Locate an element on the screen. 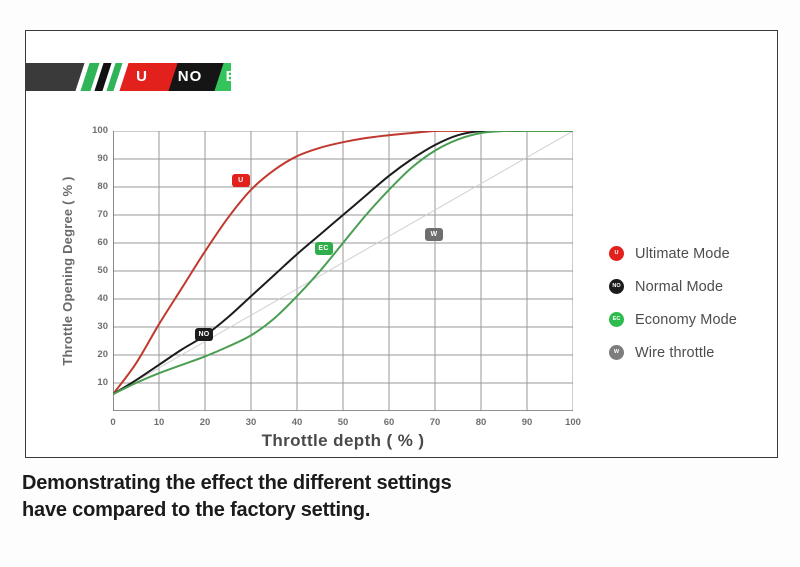 The height and width of the screenshot is (567, 800). legend-item-wire: W Wire throttle is located at coordinates (694, 352).